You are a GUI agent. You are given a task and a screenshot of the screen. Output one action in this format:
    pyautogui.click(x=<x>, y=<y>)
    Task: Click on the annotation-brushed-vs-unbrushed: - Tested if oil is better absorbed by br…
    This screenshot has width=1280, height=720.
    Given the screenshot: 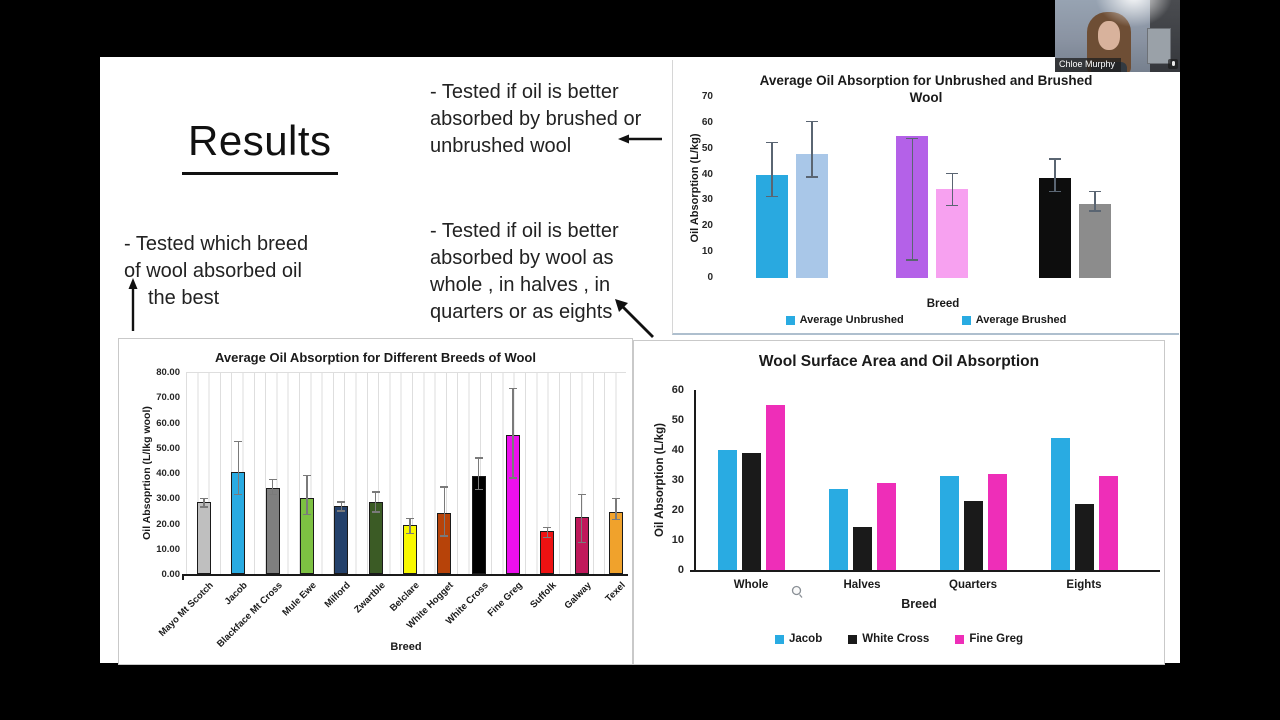 What is the action you would take?
    pyautogui.click(x=535, y=119)
    